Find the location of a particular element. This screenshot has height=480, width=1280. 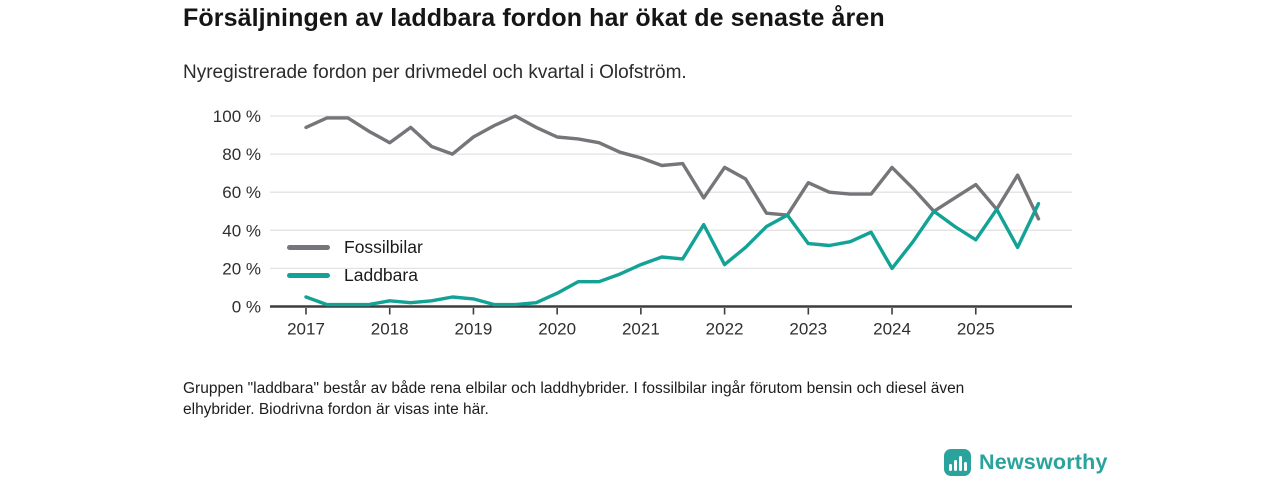

x-tick-label: 2019 is located at coordinates (474, 329).